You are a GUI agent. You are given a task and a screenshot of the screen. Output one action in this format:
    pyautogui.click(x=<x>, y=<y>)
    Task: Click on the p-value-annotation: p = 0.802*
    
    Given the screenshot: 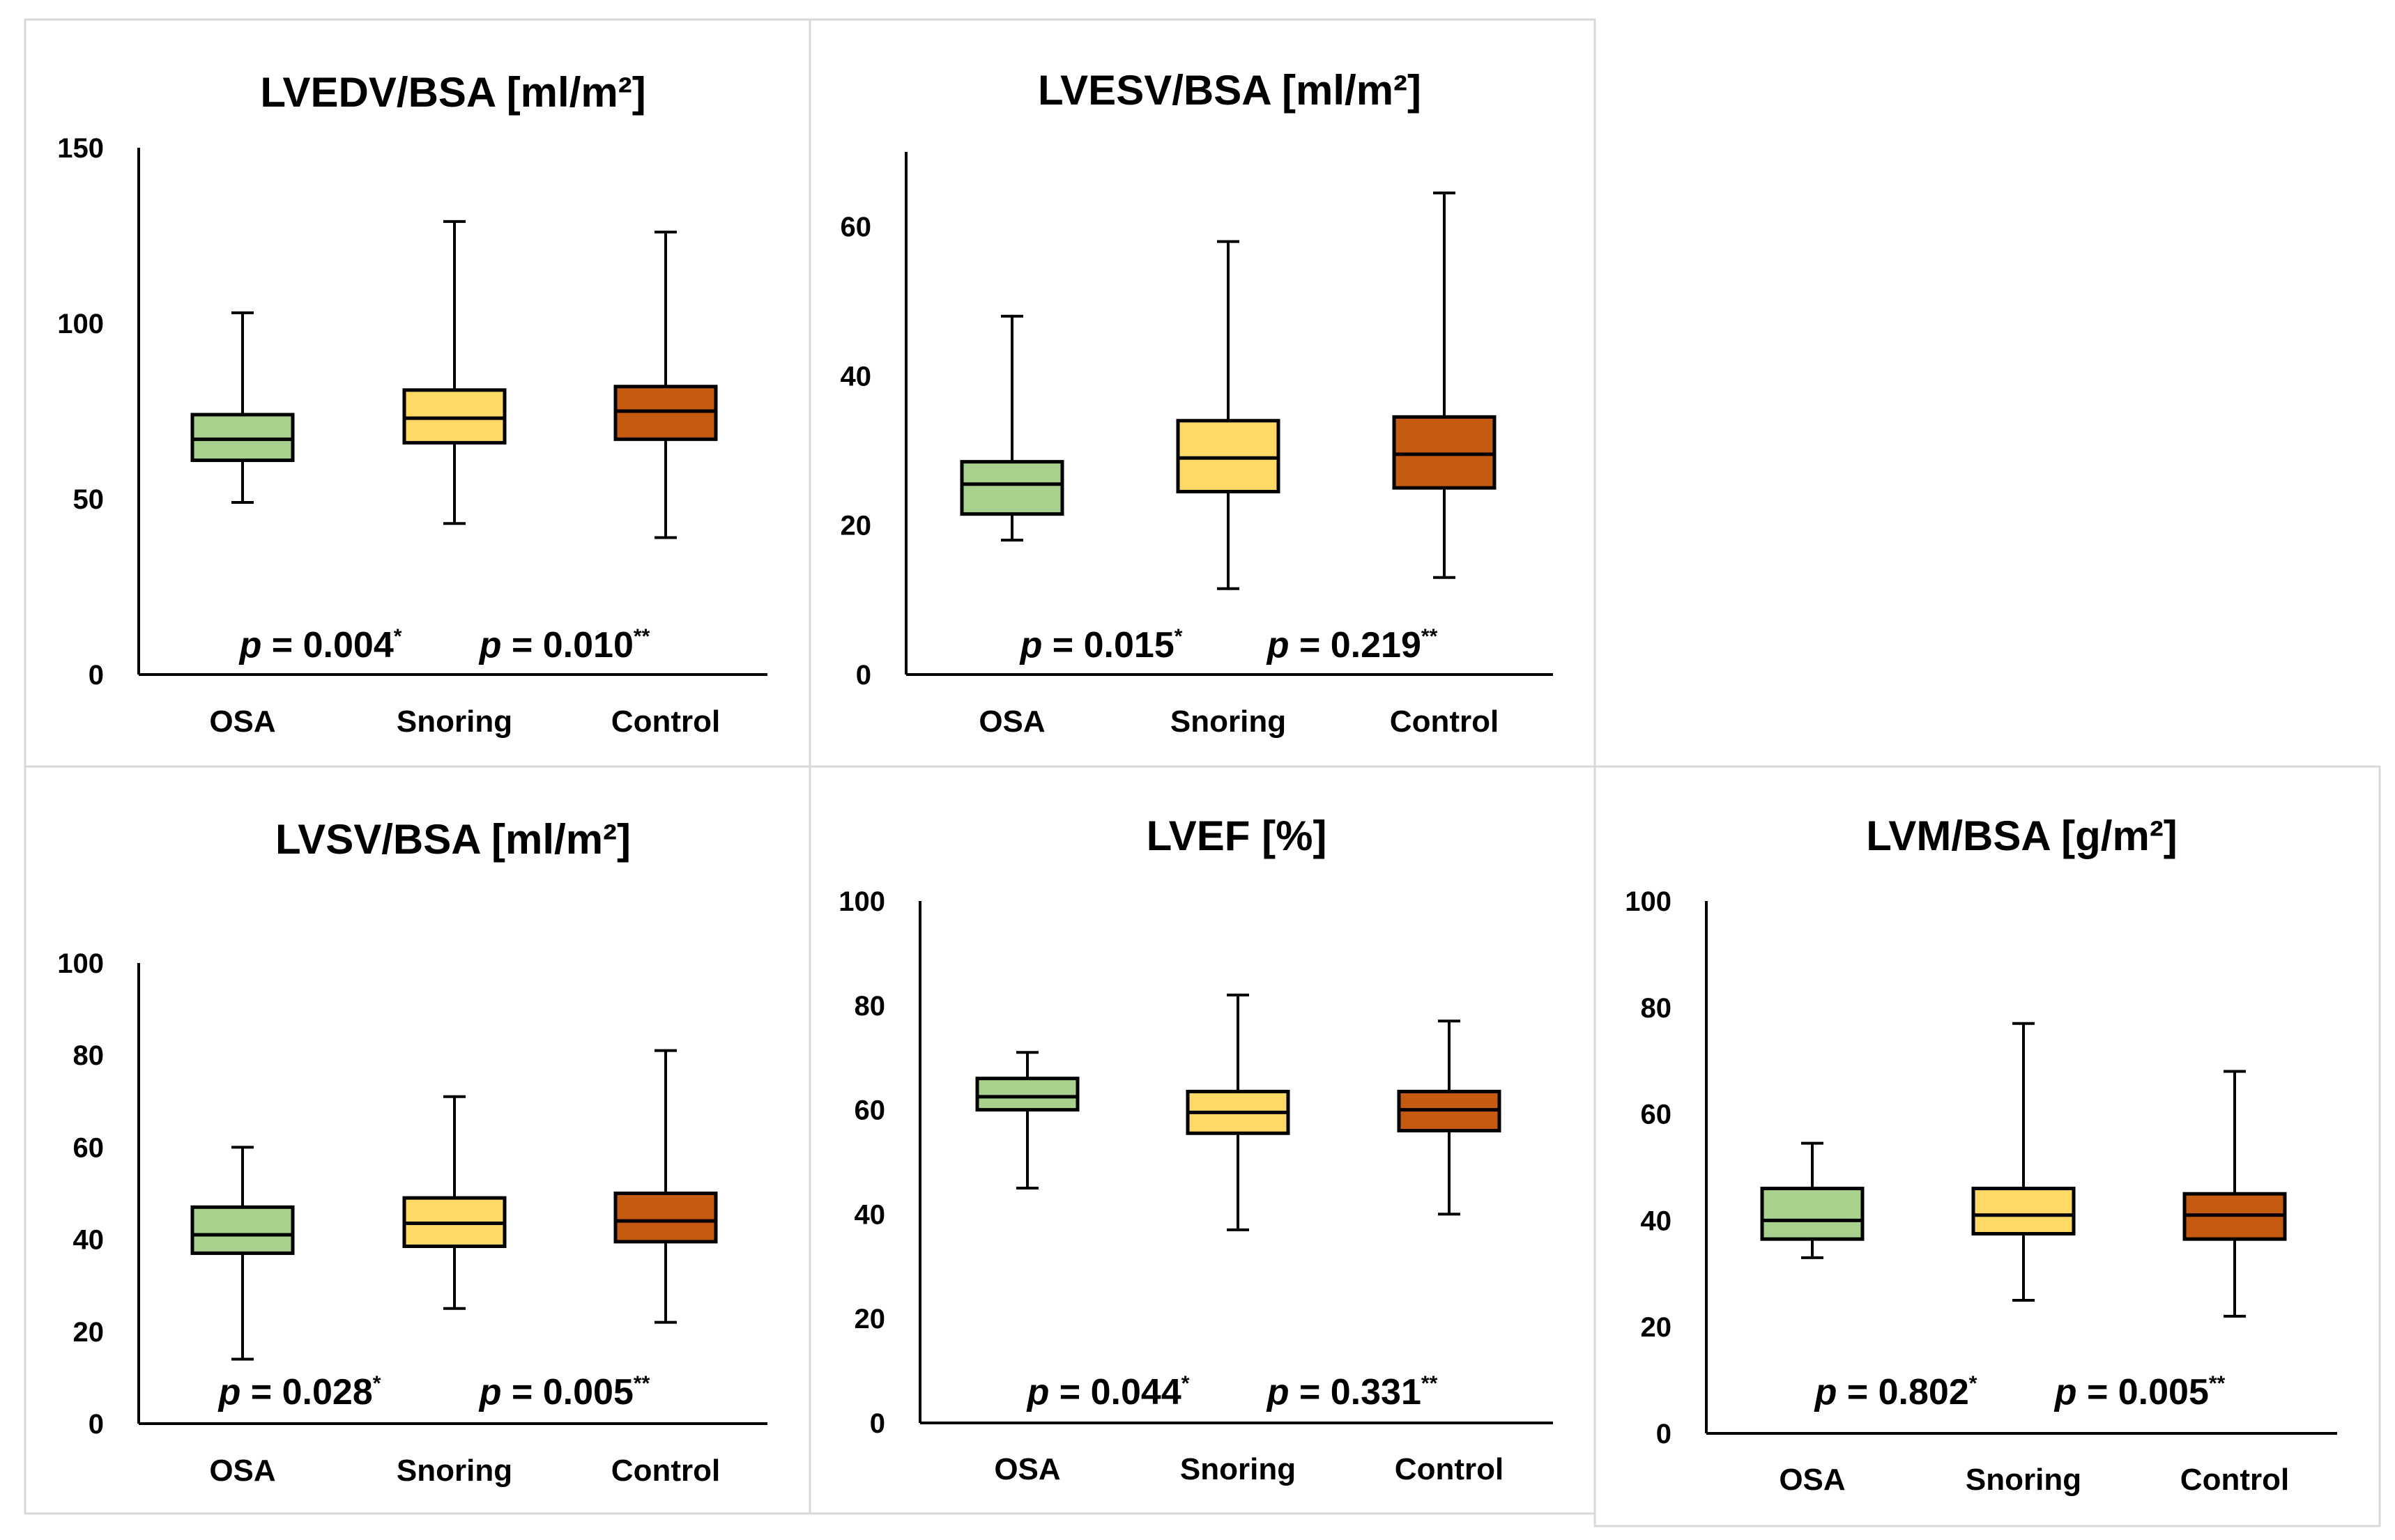 What is the action you would take?
    pyautogui.click(x=1896, y=1392)
    